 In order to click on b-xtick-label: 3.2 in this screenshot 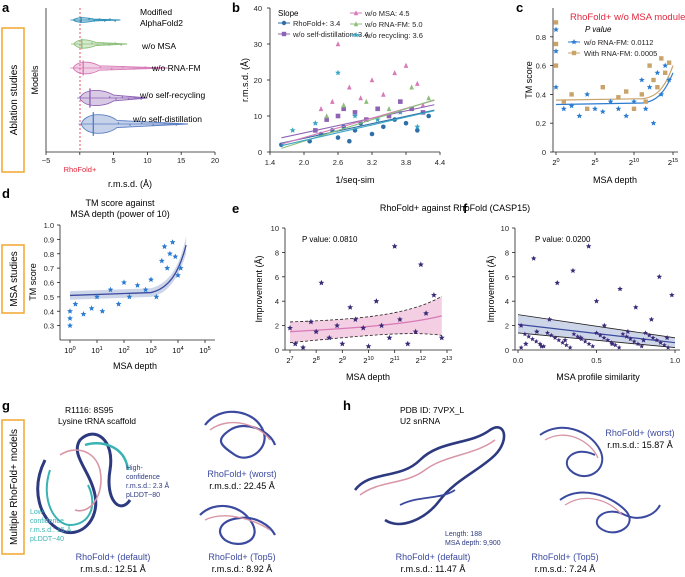, I will do `click(372, 162)`.